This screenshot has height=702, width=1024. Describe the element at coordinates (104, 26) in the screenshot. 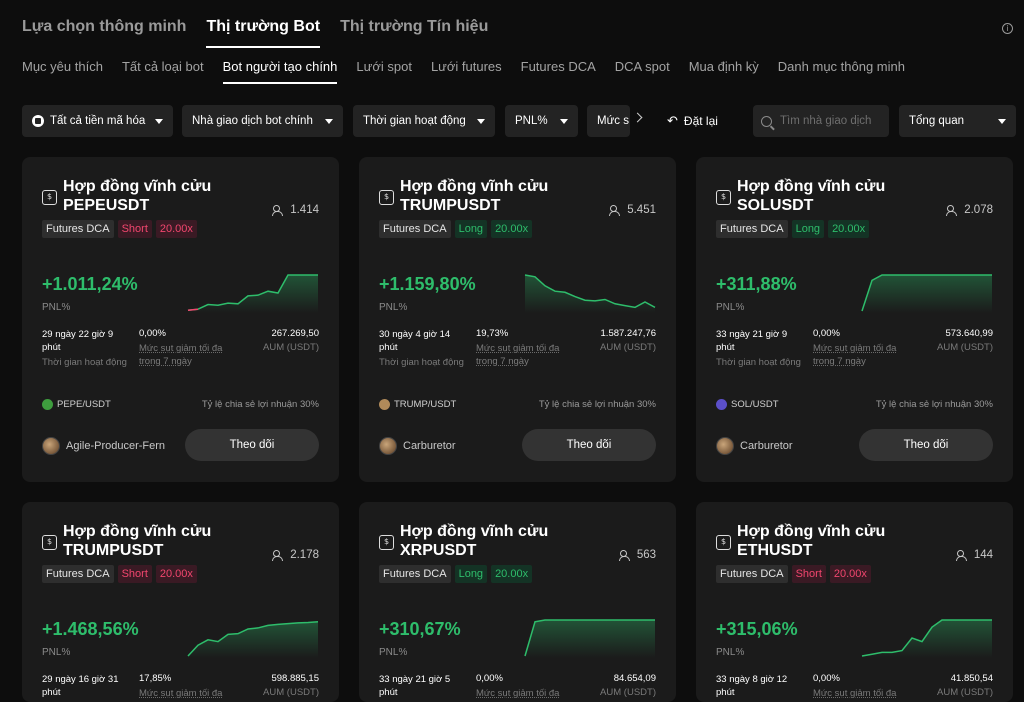

I see `tab-smart-picks: Lựa chọn thông minh` at that location.